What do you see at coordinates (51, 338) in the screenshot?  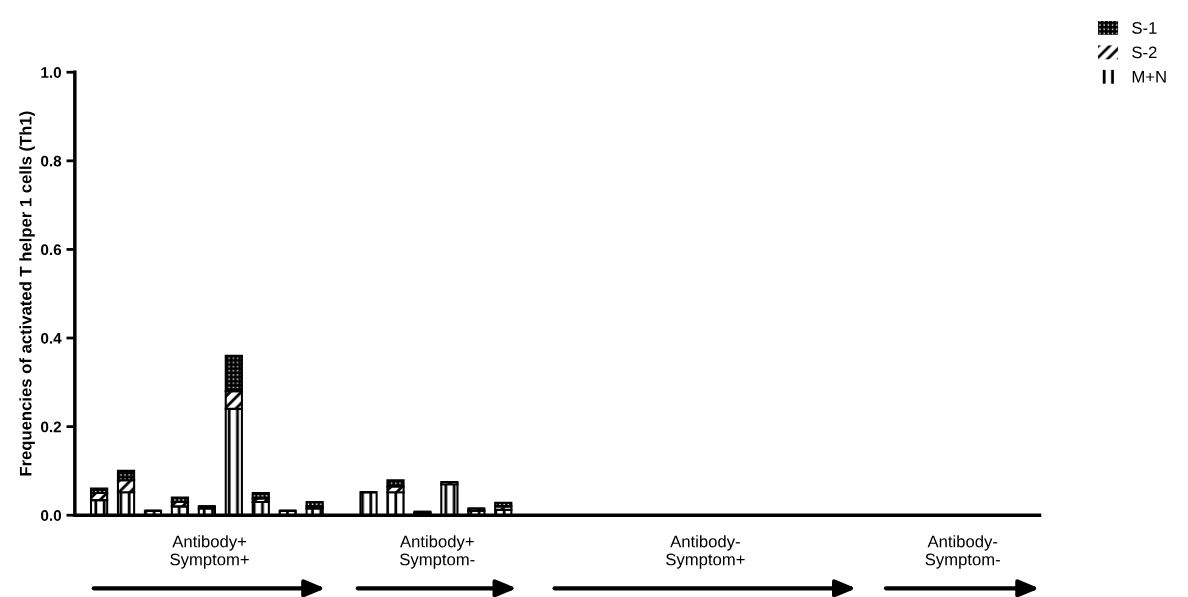 I see `y-tick-label: 0.4` at bounding box center [51, 338].